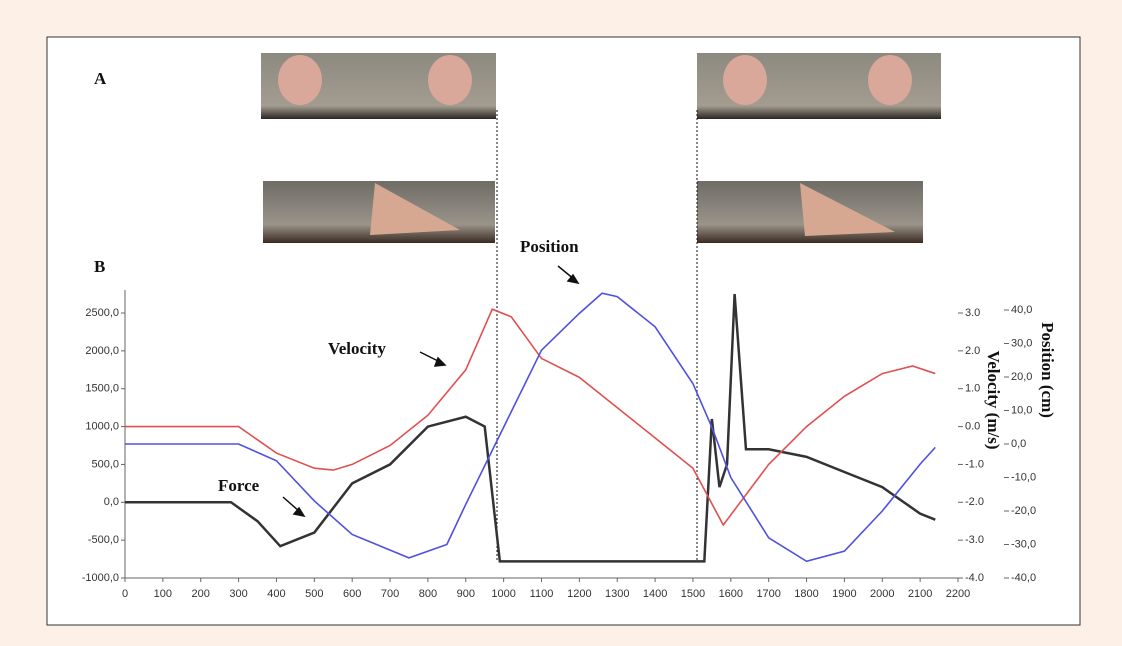 Image resolution: width=1122 pixels, height=646 pixels. Describe the element at coordinates (974, 578) in the screenshot. I see `y2-tick-label: -4.0` at that location.